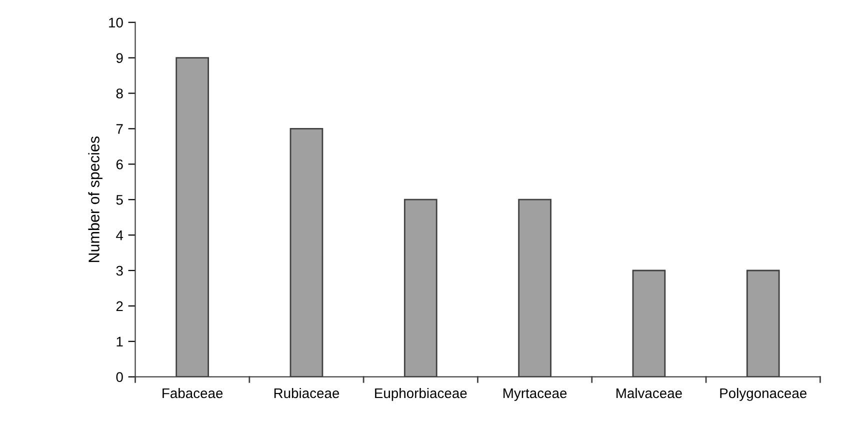 The height and width of the screenshot is (422, 867). I want to click on y-tick-label: 9, so click(119, 58).